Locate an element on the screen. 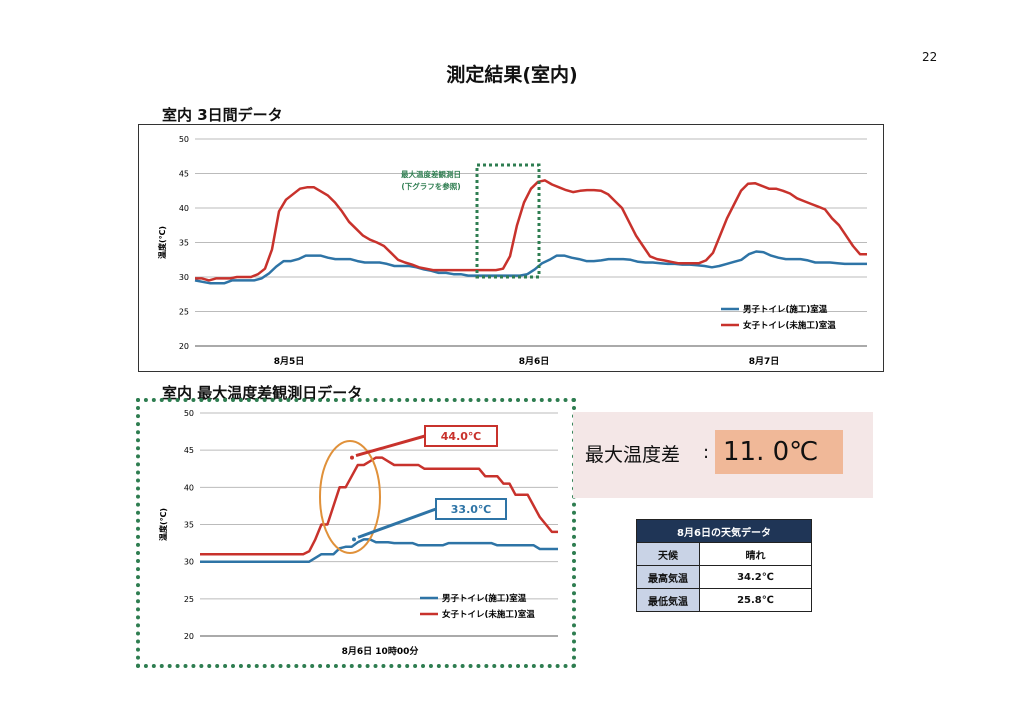  x-tick-label: 8月7日 is located at coordinates (764, 361).